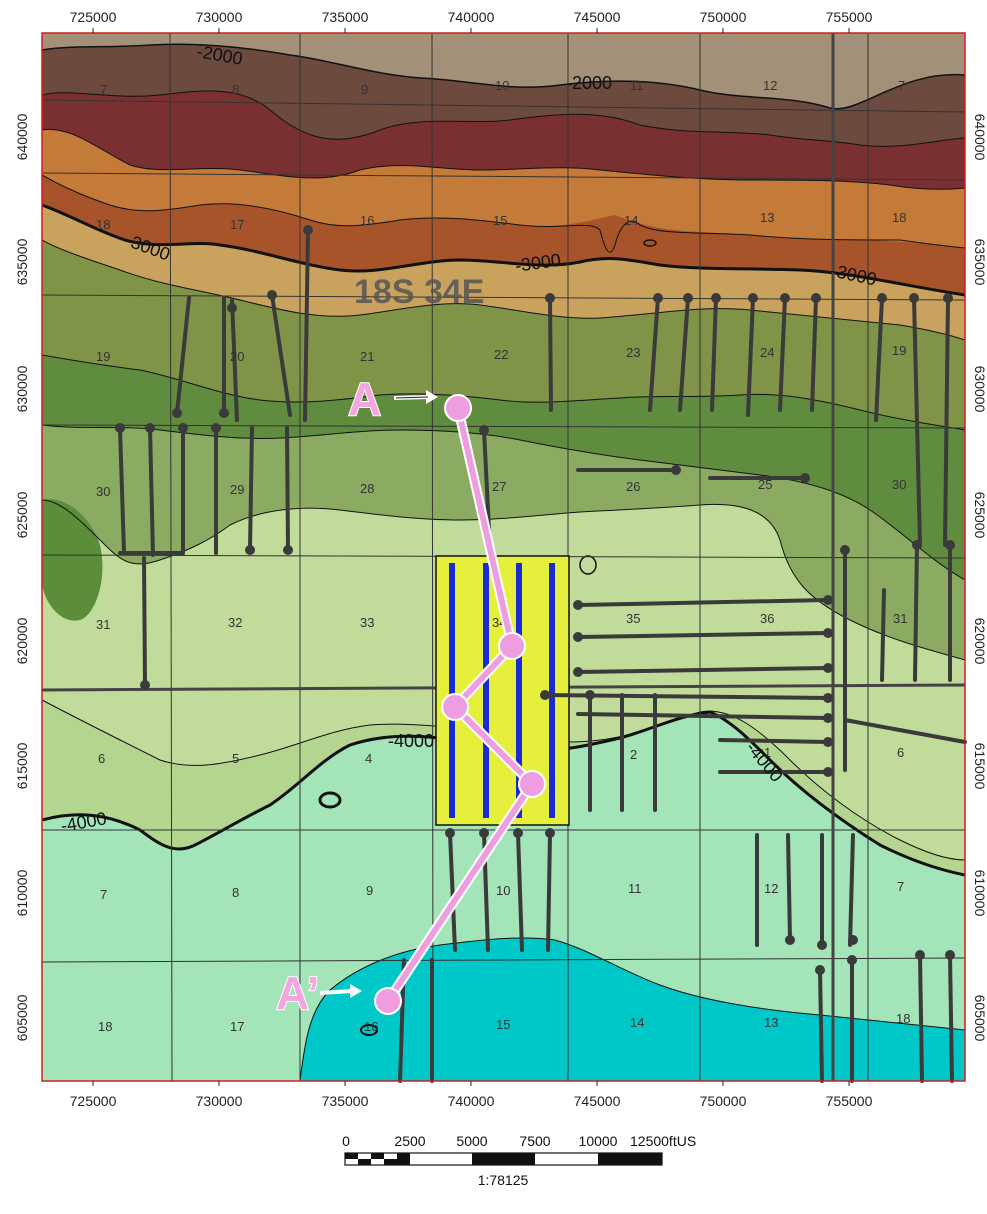 The width and height of the screenshot is (987, 1214). What do you see at coordinates (411, 741) in the screenshot?
I see `contour-label: -4000` at bounding box center [411, 741].